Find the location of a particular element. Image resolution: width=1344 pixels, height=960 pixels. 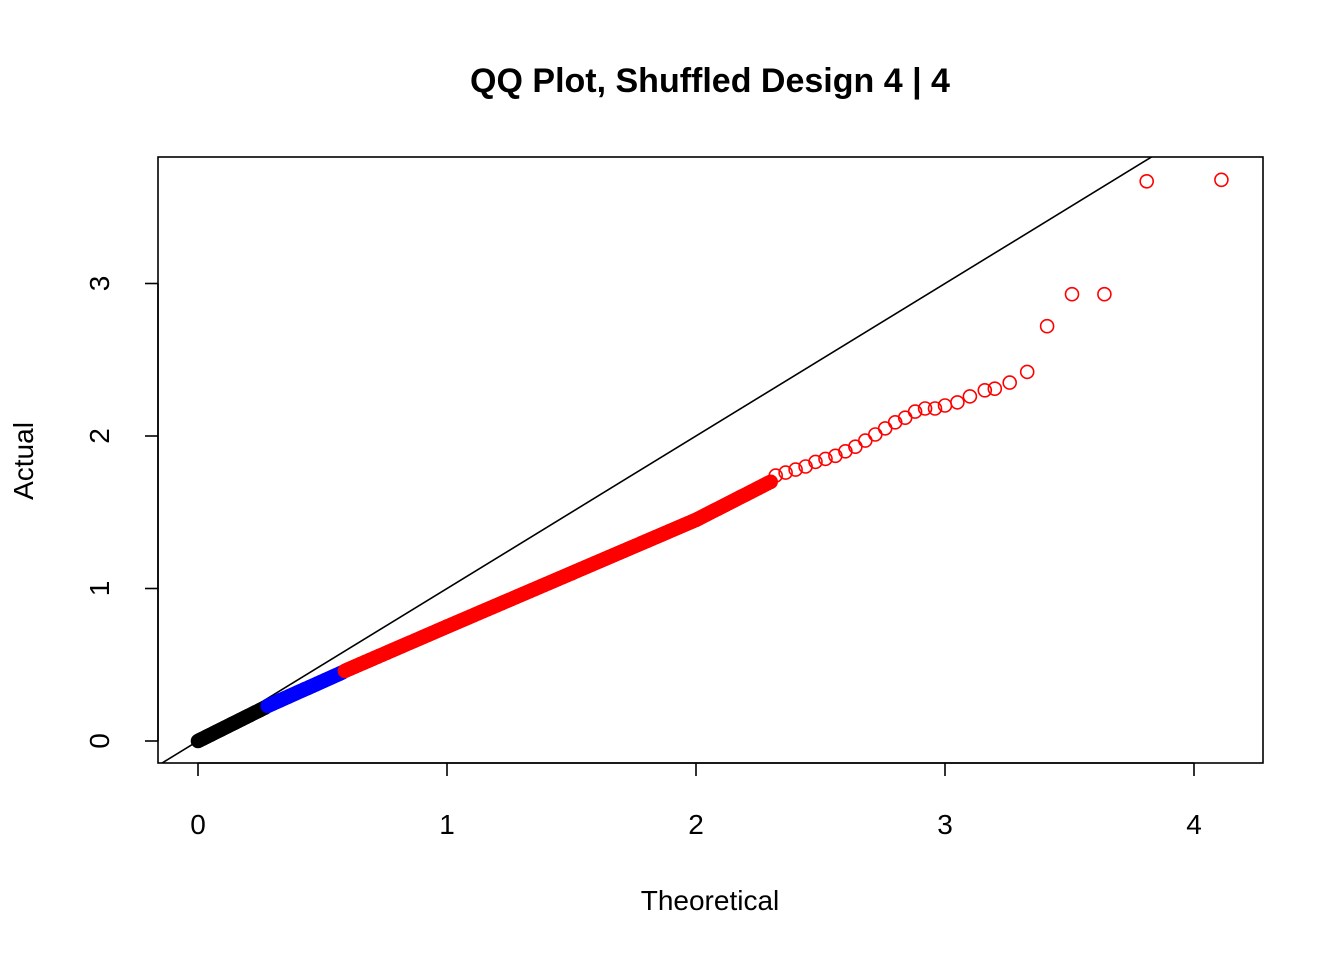

y-tick-label: 2 is located at coordinates (99, 436).